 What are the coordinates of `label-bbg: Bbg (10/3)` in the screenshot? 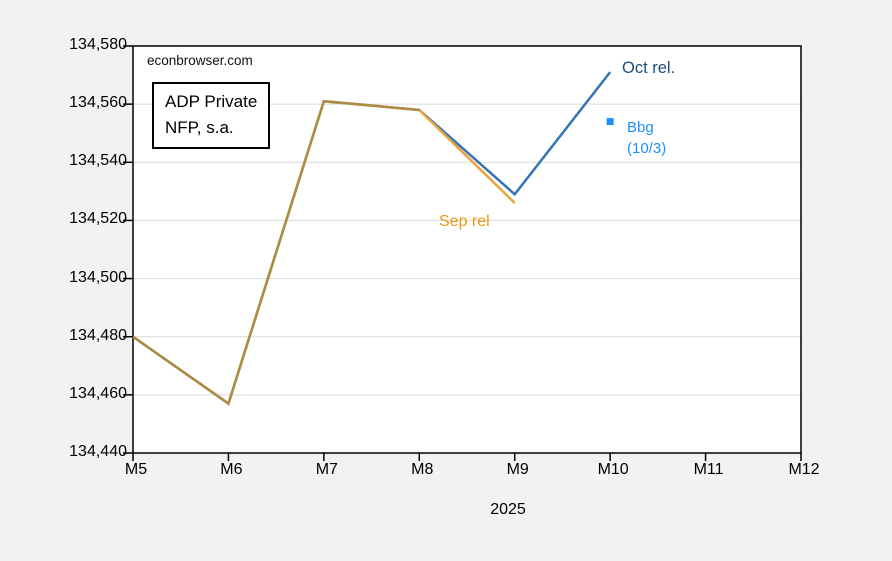 It's located at (646, 138).